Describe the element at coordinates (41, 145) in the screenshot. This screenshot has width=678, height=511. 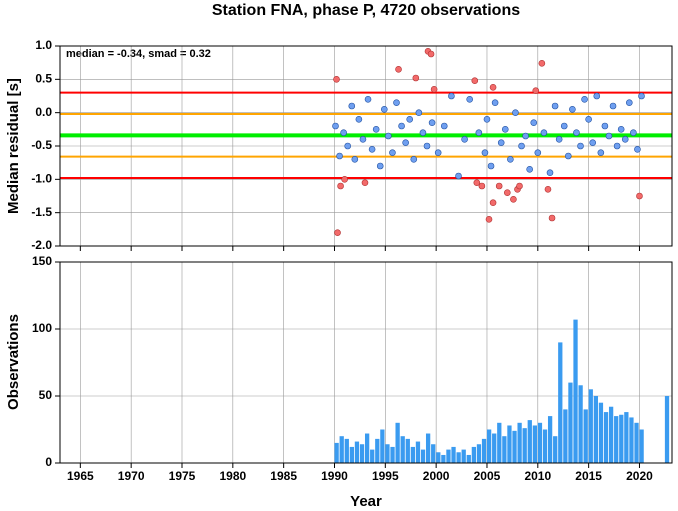
I see `y-tick-label: -0.5` at that location.